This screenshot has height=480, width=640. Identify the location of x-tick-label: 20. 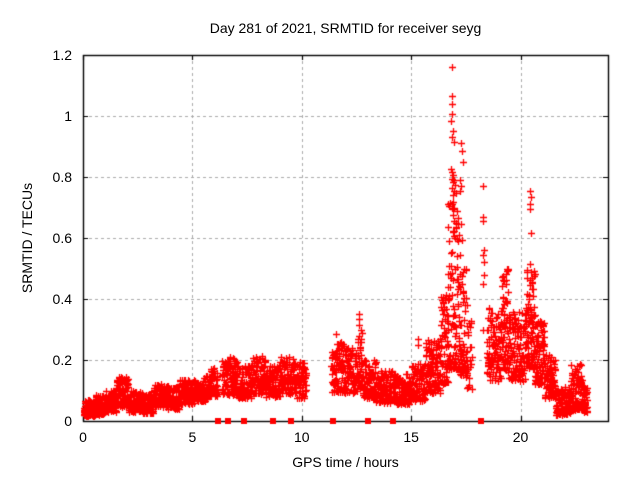
(520, 437).